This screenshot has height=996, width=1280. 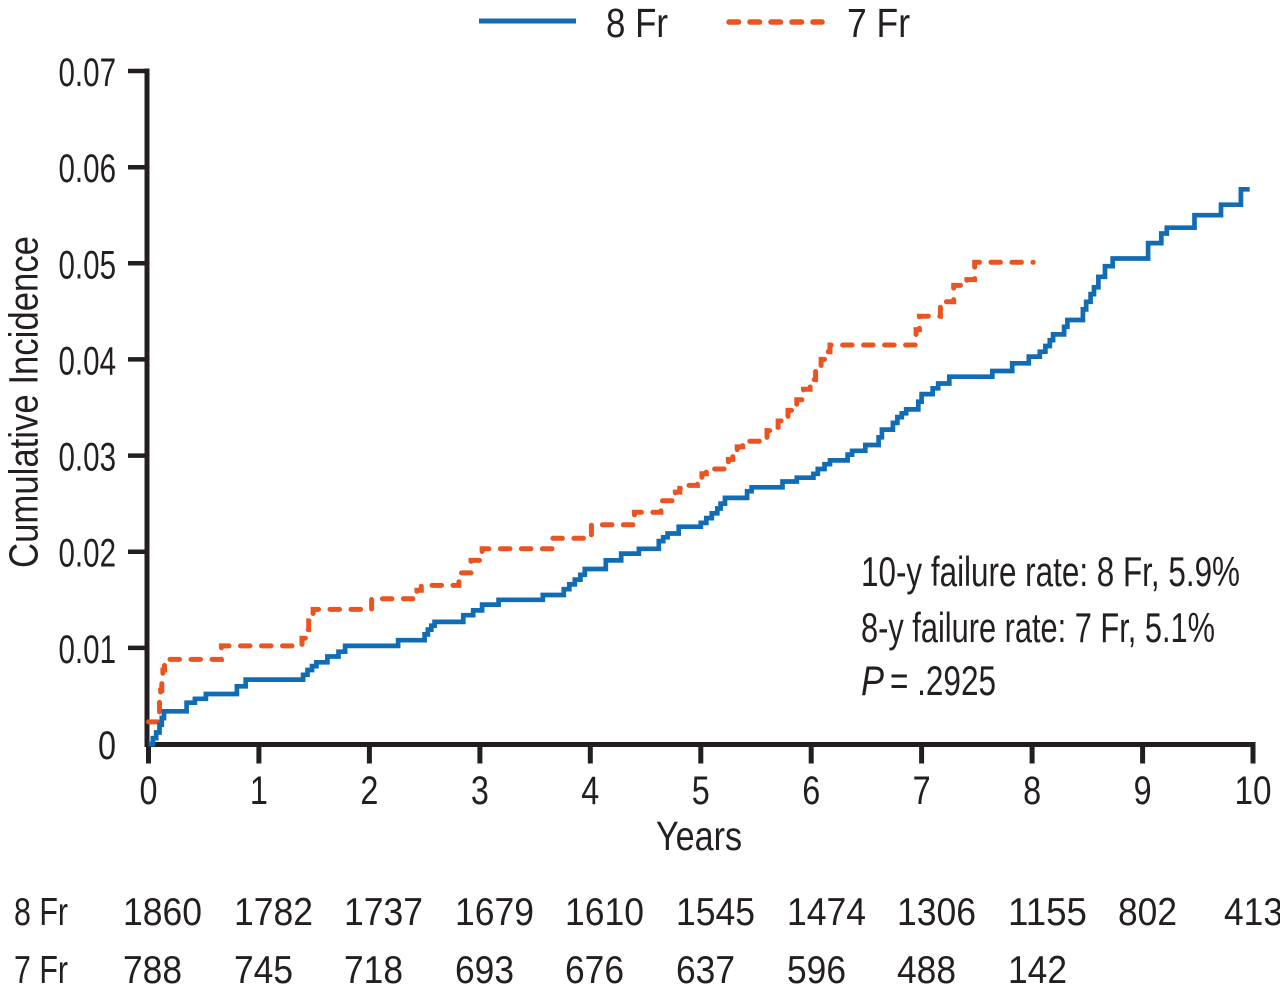 I want to click on svg-text: 1610, so click(x=604, y=912).